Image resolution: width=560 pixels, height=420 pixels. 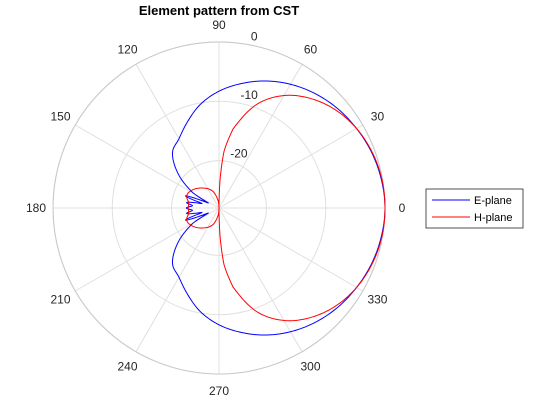 I want to click on theta-tick-label: 270, so click(x=219, y=391).